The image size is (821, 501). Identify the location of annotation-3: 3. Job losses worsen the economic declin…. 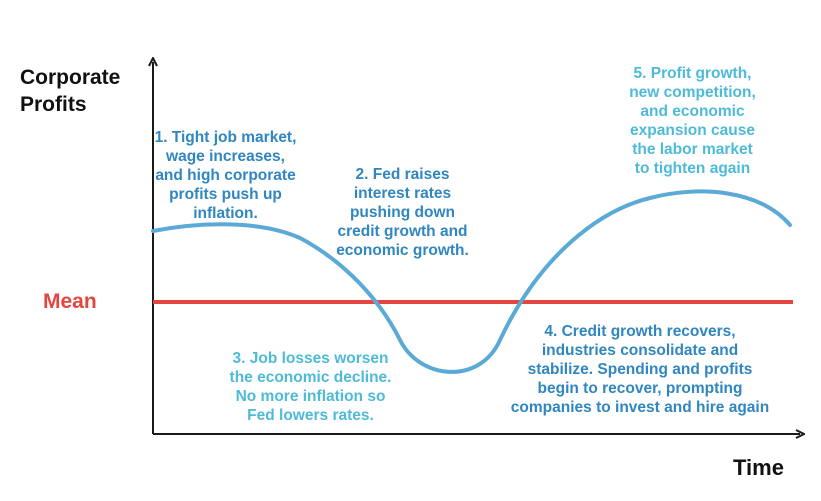
(310, 387).